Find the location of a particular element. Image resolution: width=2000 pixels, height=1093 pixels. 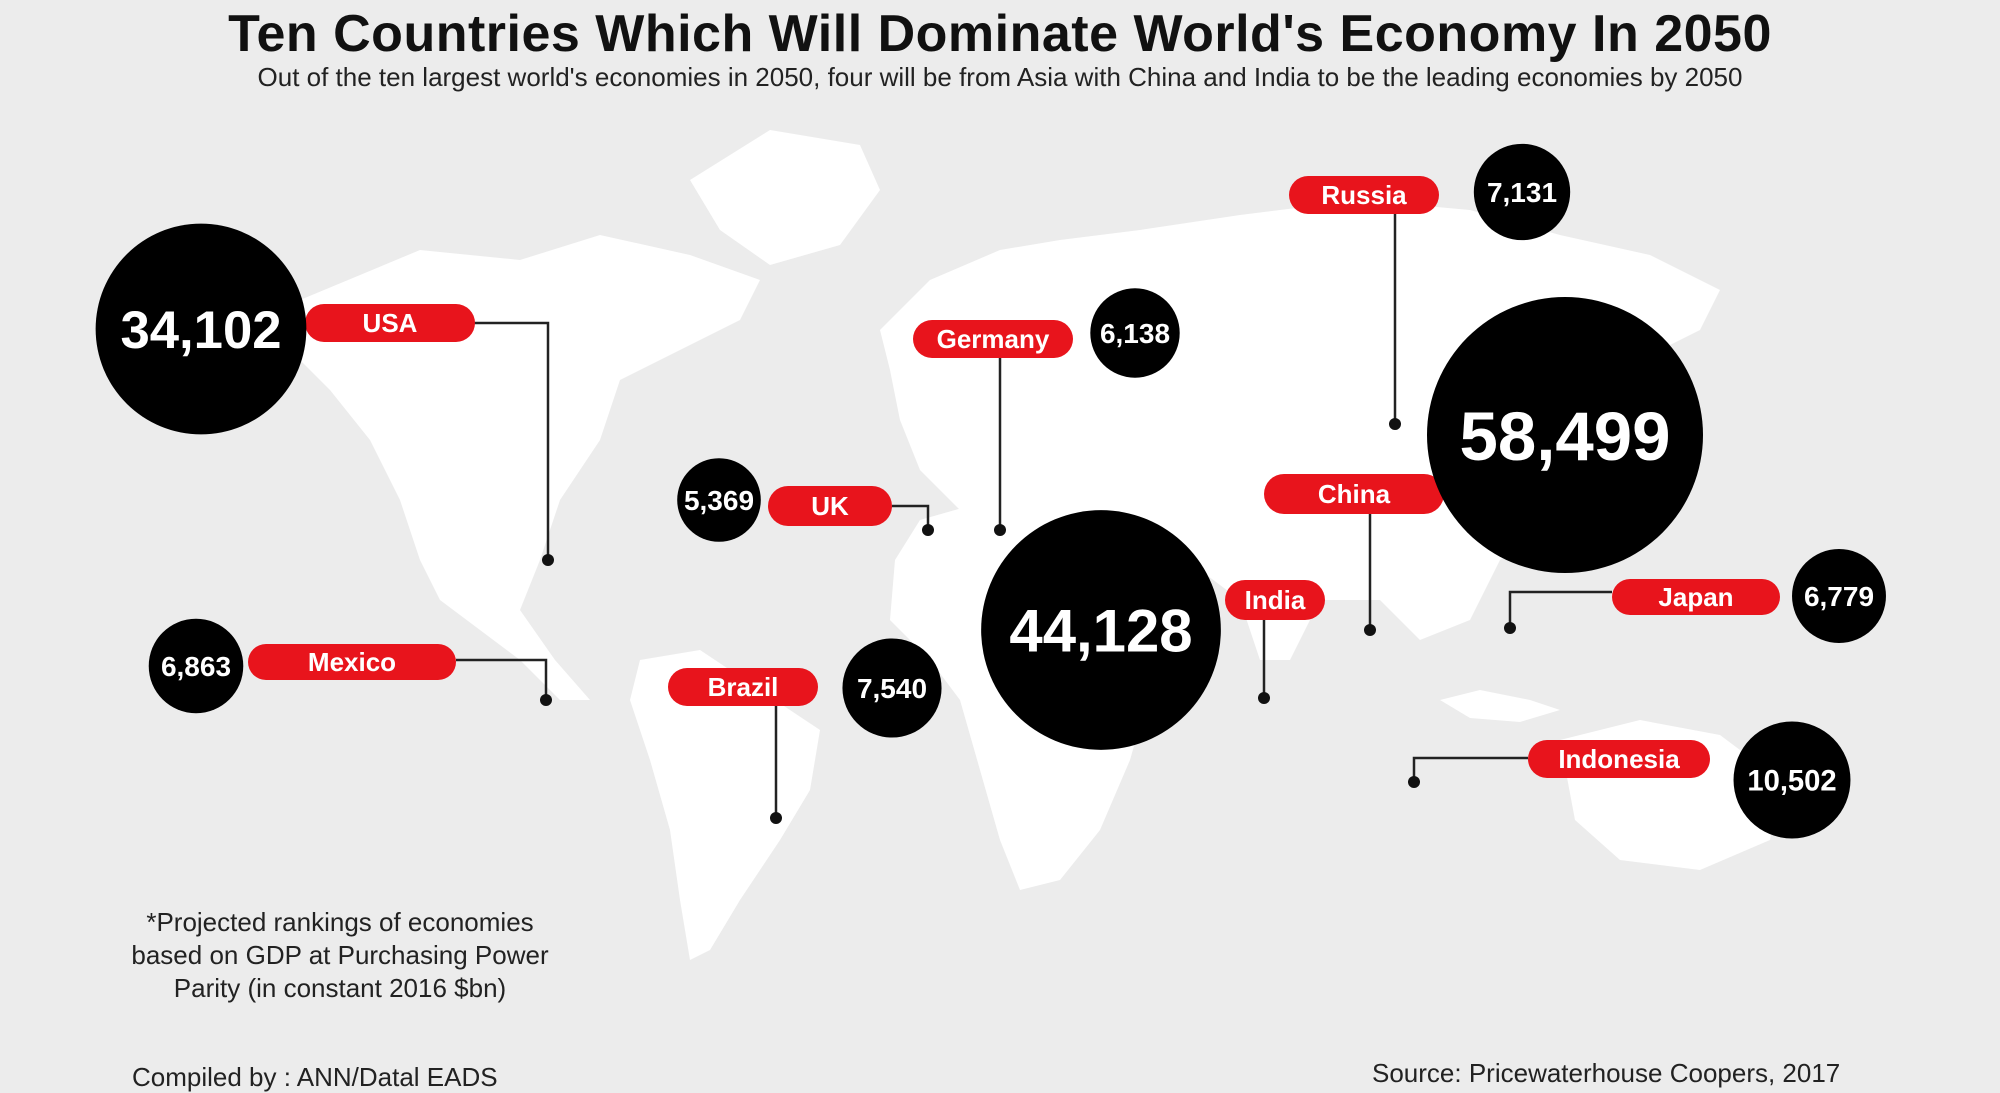

china-label: China is located at coordinates (1354, 494).